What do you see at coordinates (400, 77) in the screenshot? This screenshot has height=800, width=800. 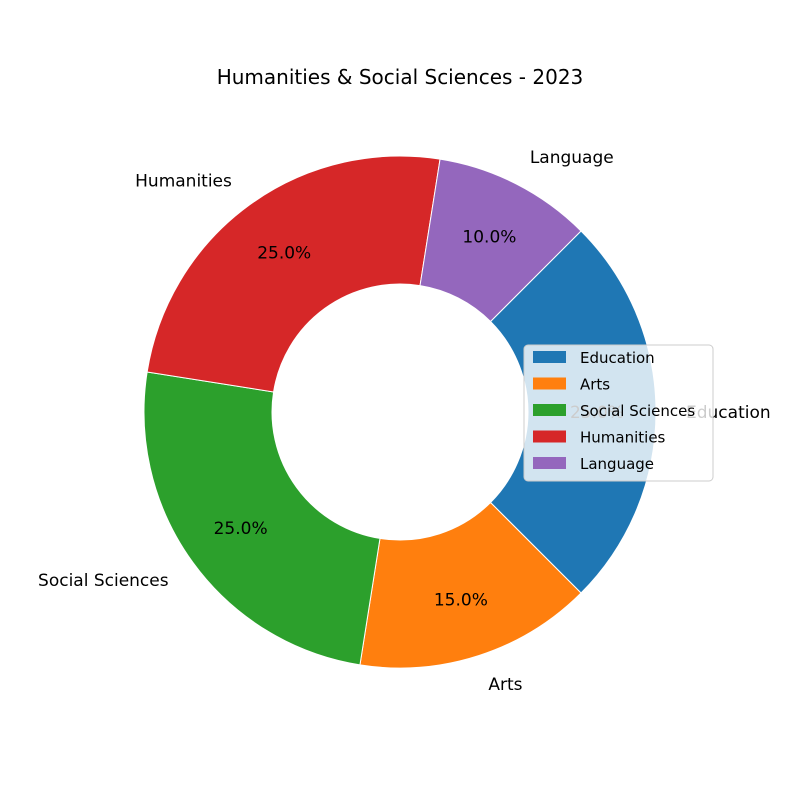 I see `chart-title: Humanities & Social Sciences - 2023` at bounding box center [400, 77].